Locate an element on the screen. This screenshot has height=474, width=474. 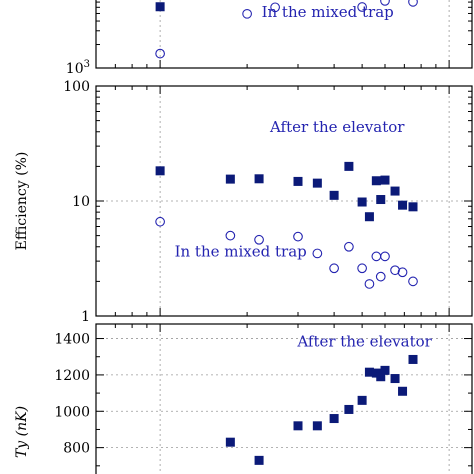
panel-top-ytick-label-0: 103 is located at coordinates (78, 68).